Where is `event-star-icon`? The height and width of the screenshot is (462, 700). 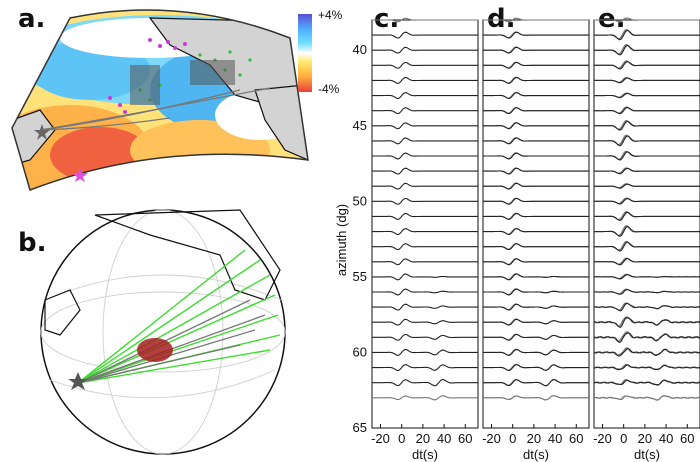 event-star-icon is located at coordinates (80, 175).